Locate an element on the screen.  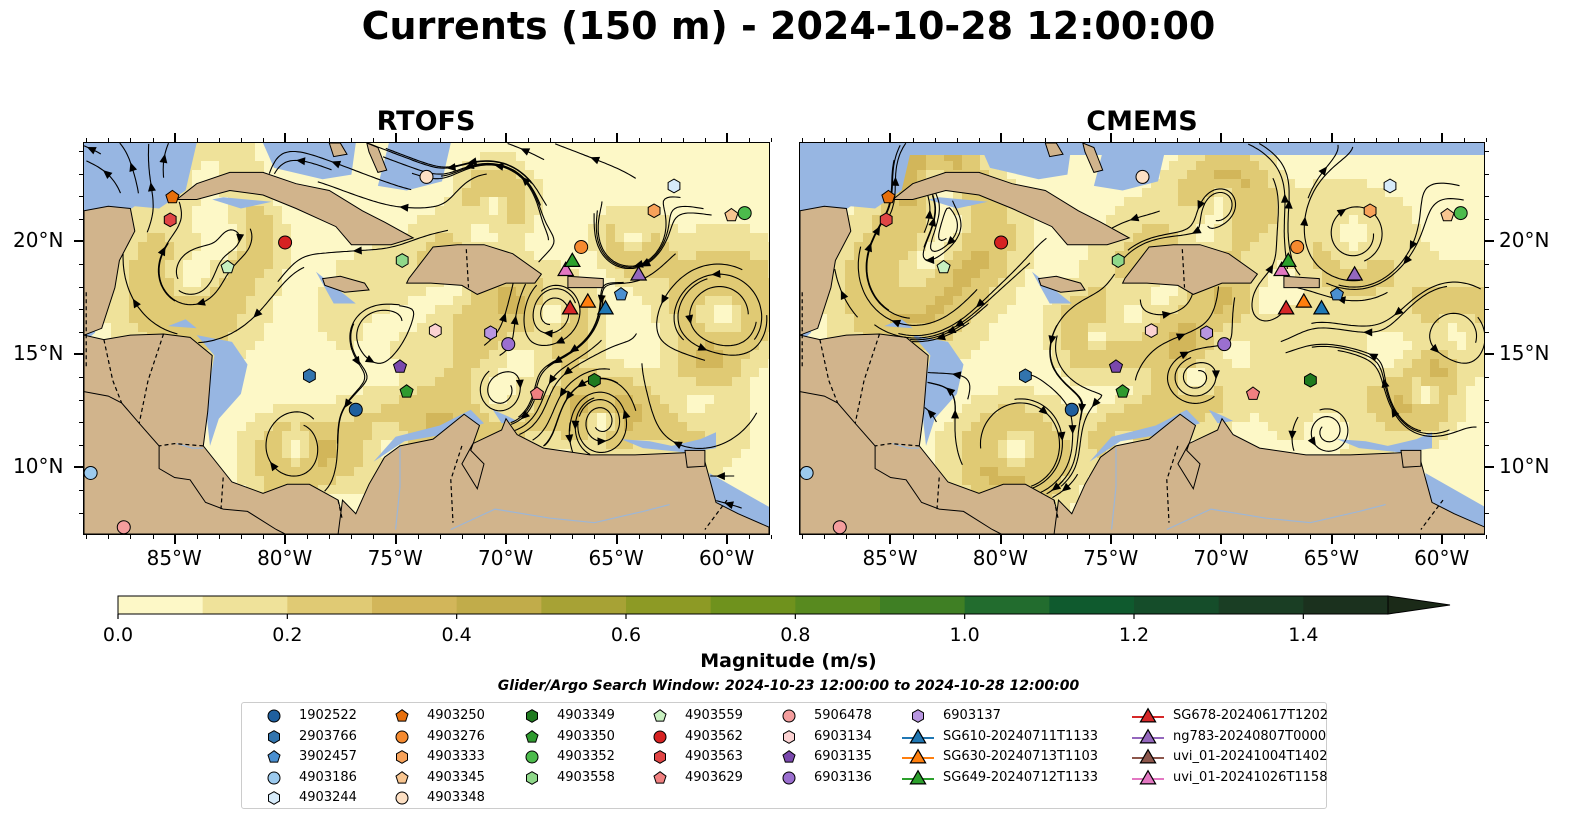
colorbar-tick-label: 0.4 is located at coordinates (456, 635).